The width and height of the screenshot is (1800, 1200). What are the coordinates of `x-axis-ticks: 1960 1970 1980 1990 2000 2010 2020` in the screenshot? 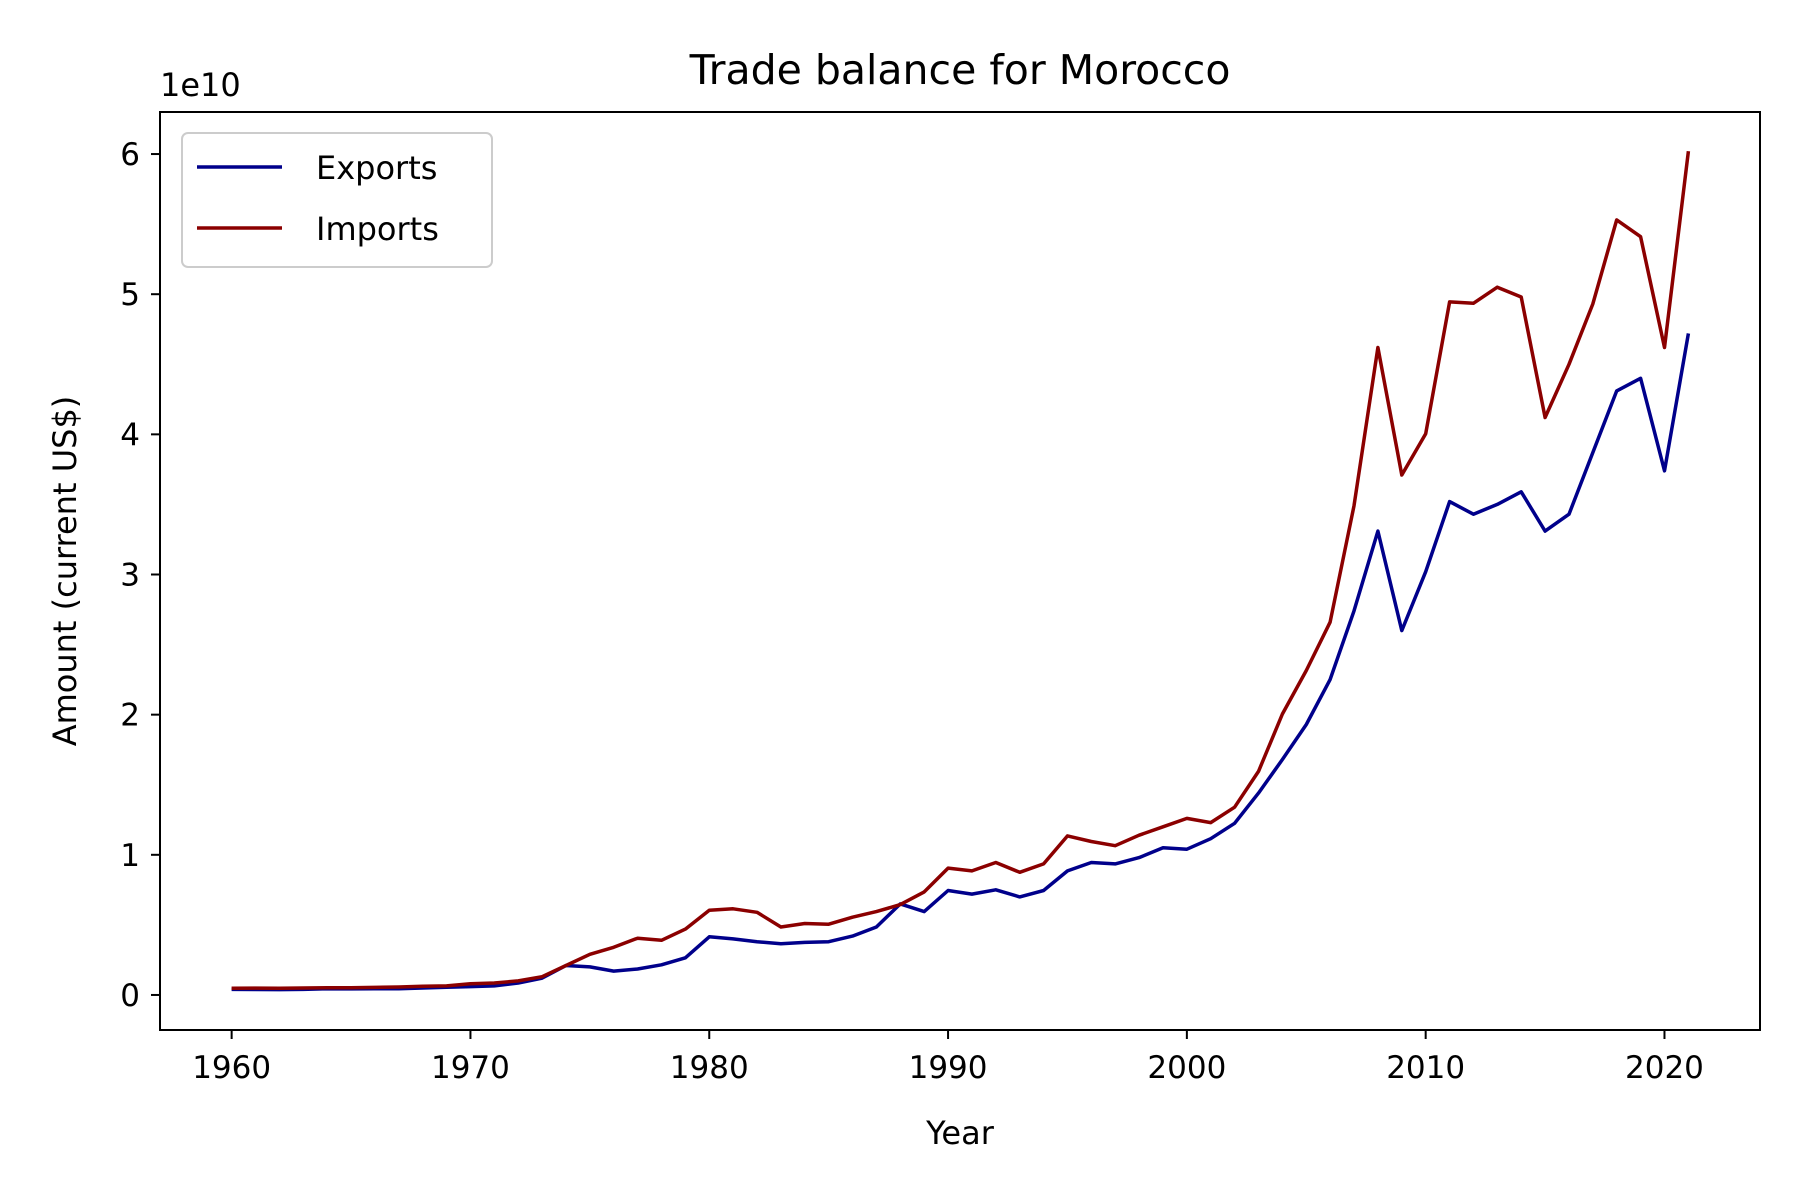 It's located at (948, 1058).